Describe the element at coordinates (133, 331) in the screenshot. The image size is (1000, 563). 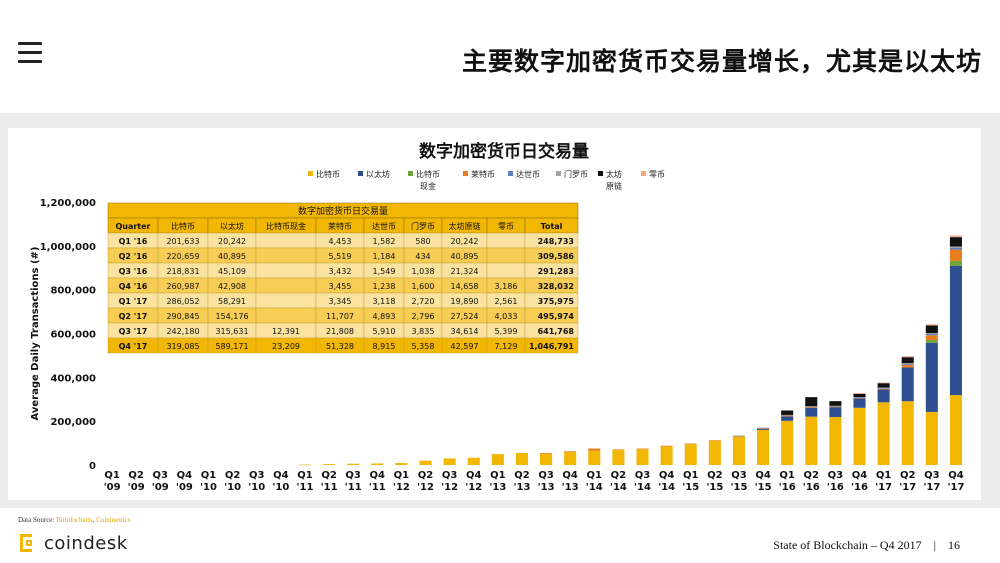
I see `table-cell-text-6-0: Q3 '17` at that location.